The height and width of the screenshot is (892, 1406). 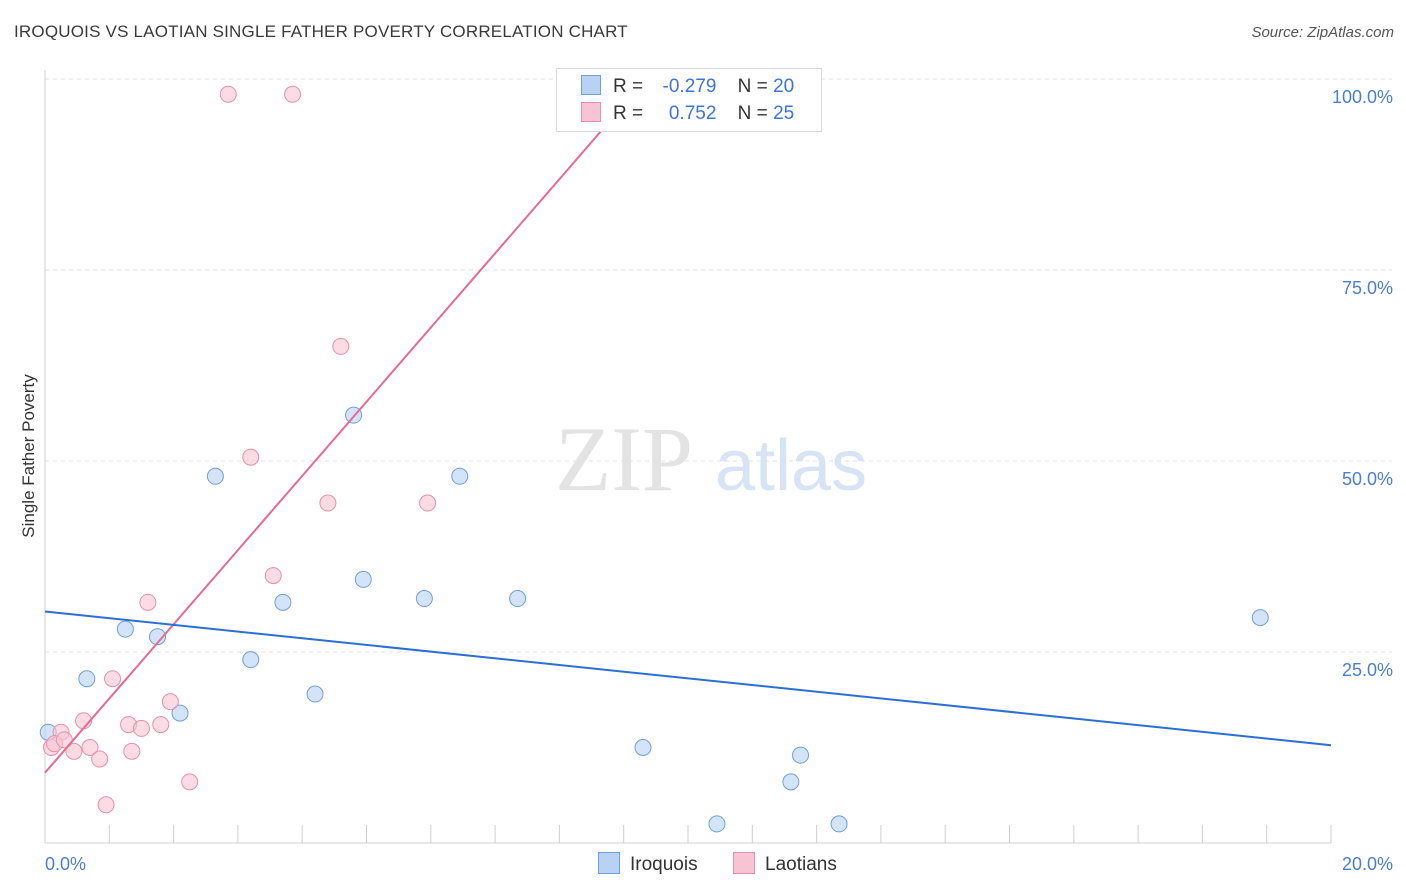 What do you see at coordinates (664, 864) in the screenshot?
I see `legend-label-iroquois: Iroquois` at bounding box center [664, 864].